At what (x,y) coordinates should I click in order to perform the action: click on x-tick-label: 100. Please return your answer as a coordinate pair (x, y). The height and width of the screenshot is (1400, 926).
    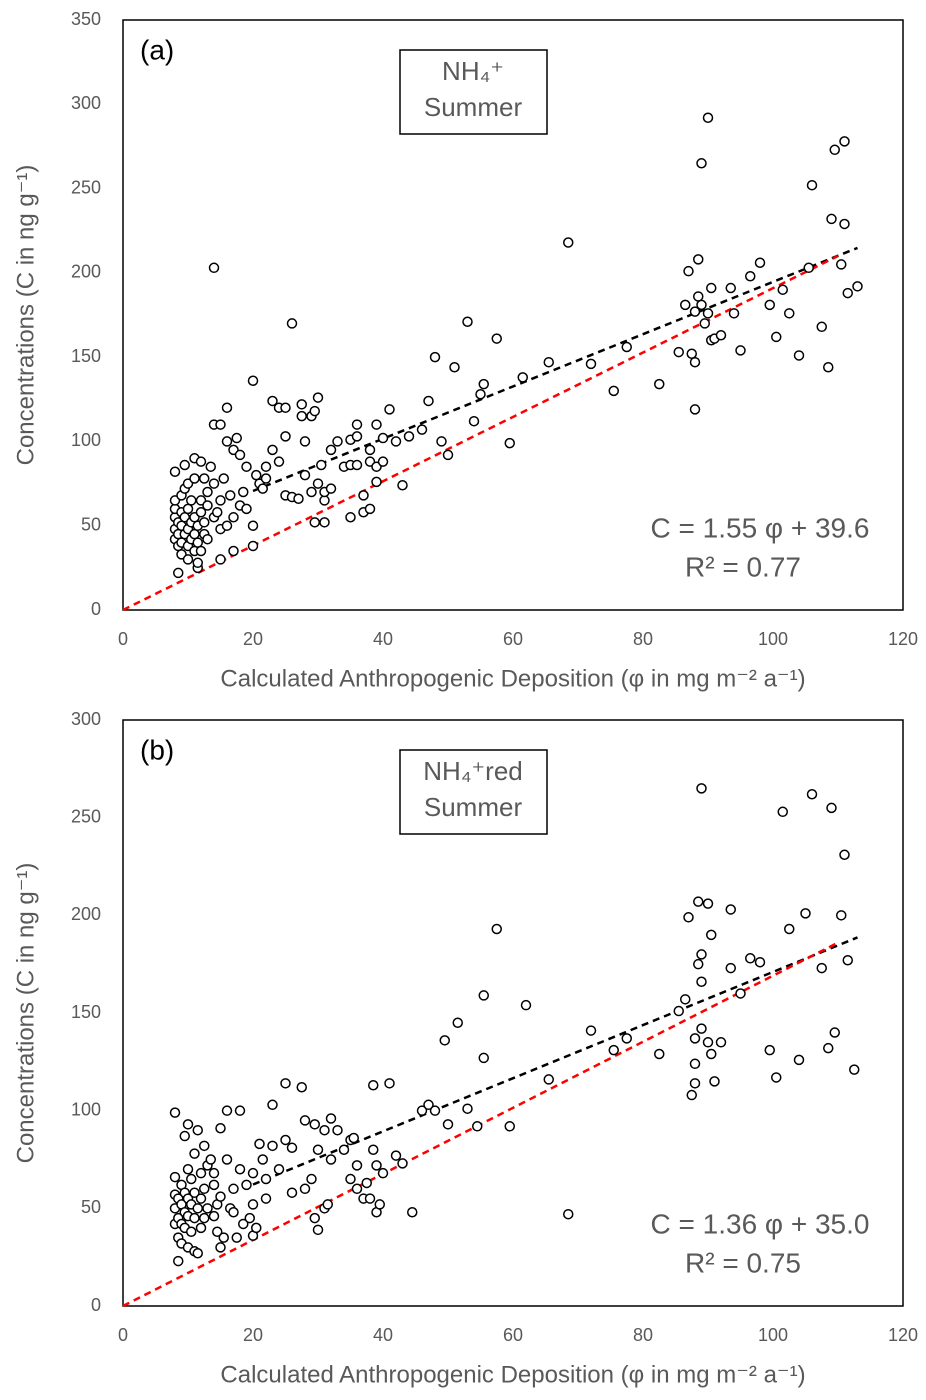
    Looking at the image, I should click on (773, 1335).